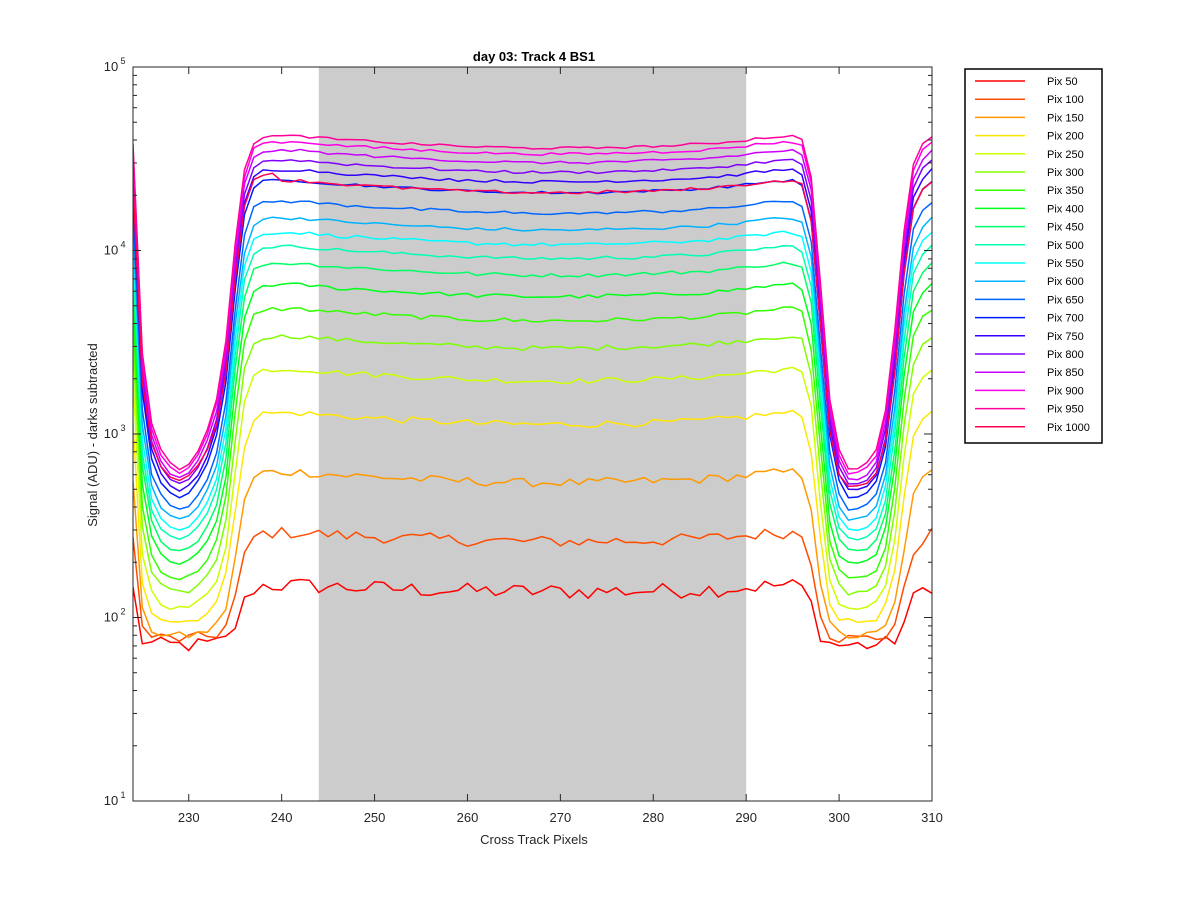 This screenshot has width=1200, height=905. Describe the element at coordinates (1068, 428) in the screenshot. I see `legend-label: Pix 1000` at that location.